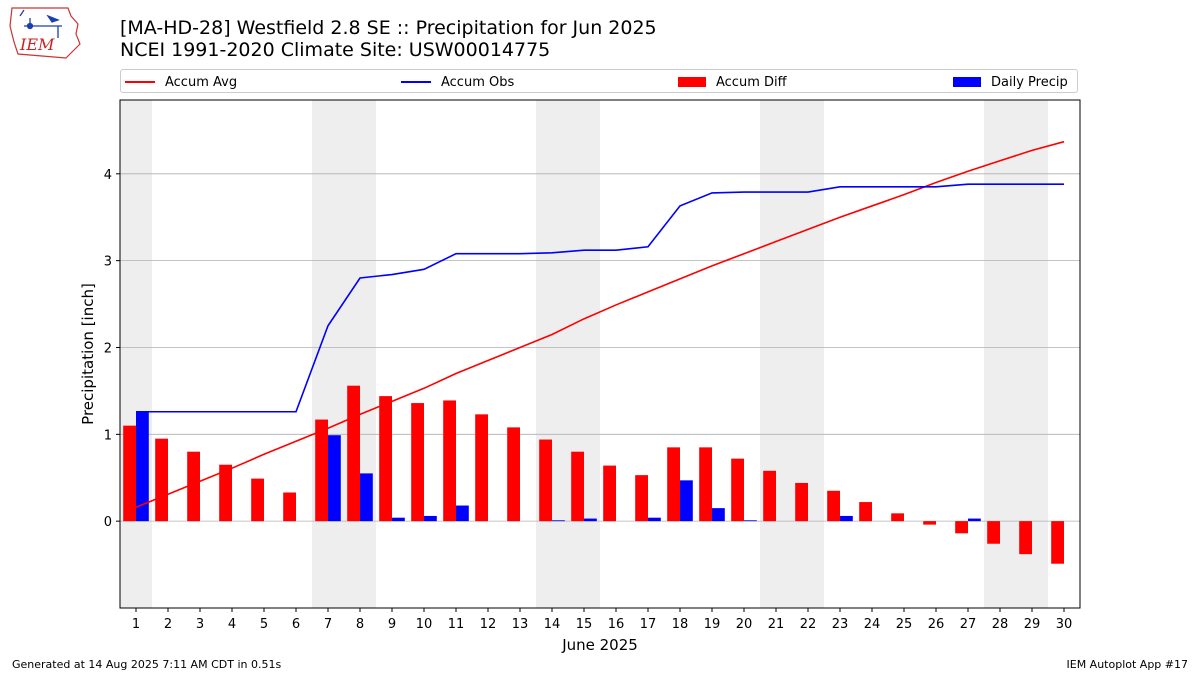 The width and height of the screenshot is (1200, 675). I want to click on legend-item-accum-diff: Accum Diff, so click(732, 82).